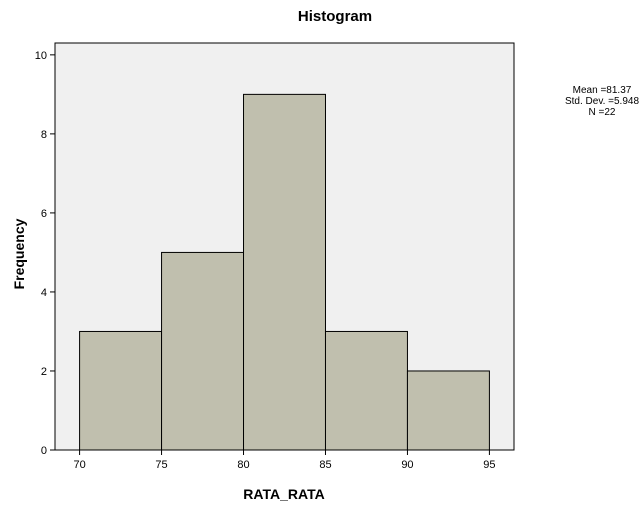 This screenshot has height=506, width=641. I want to click on x-tick-label: 75, so click(161, 465).